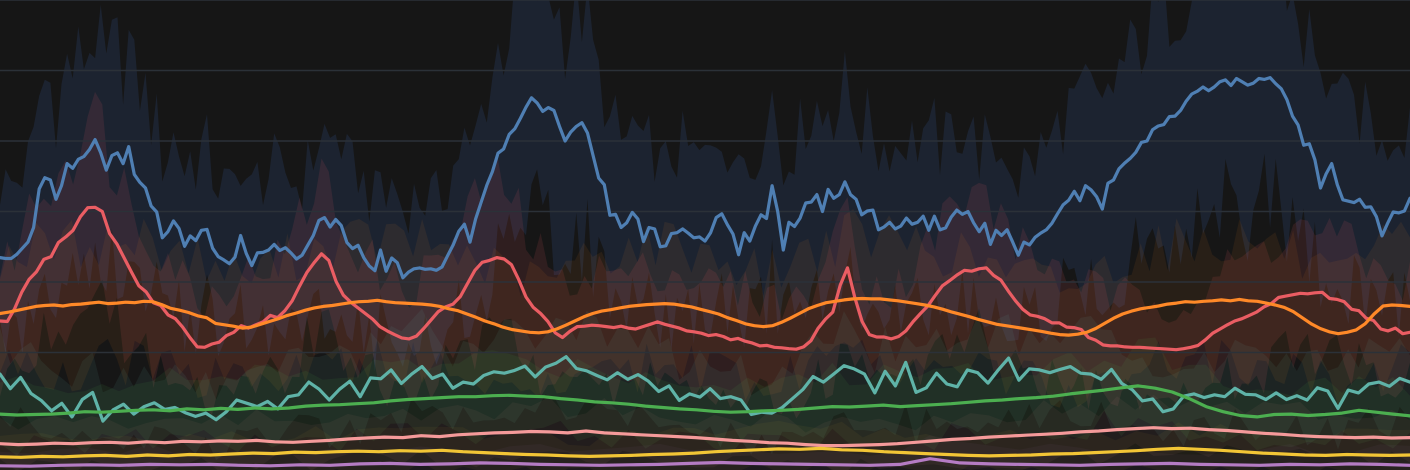 The image size is (1410, 470). What do you see at coordinates (705, 316) in the screenshot?
I see `series-2-line` at bounding box center [705, 316].